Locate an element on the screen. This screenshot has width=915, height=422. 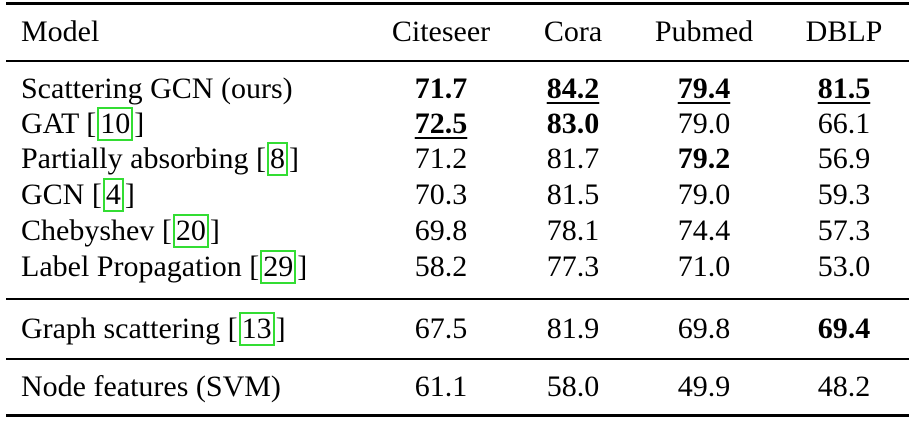
value-cora: 83.0 is located at coordinates (573, 123).